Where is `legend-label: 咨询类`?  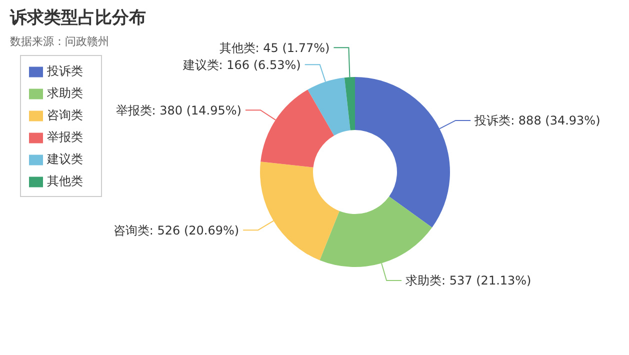
legend-label: 咨询类 is located at coordinates (65, 115).